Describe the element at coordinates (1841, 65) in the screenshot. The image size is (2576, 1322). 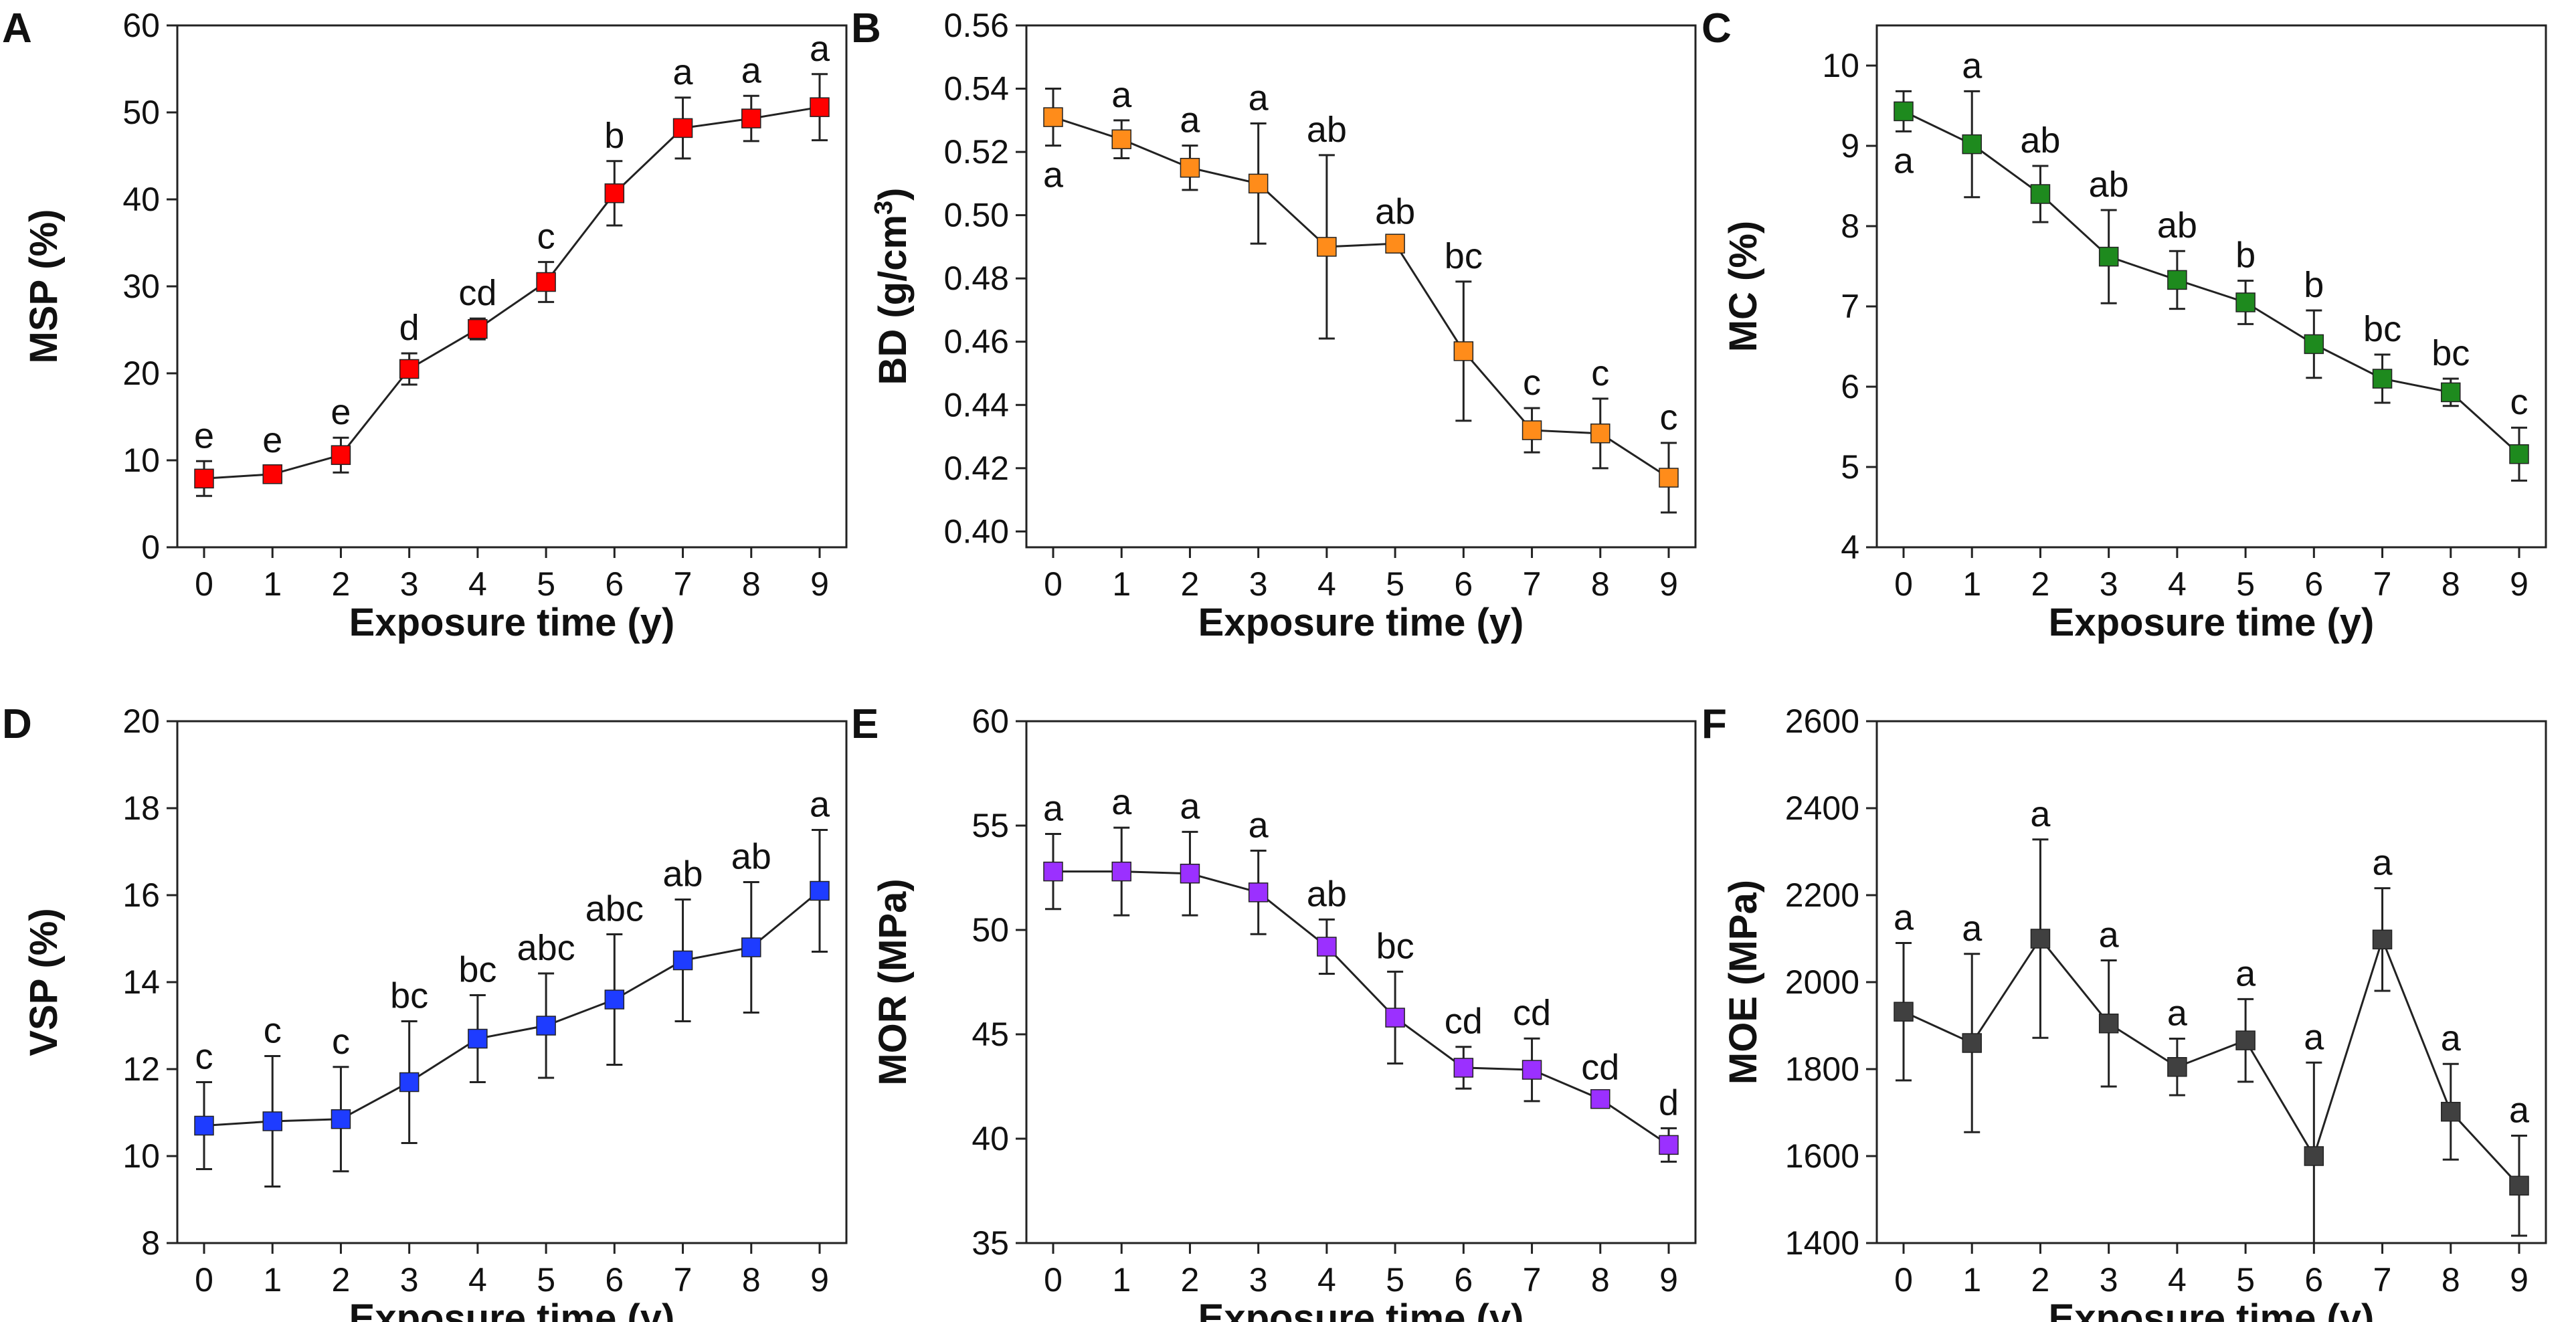
I see `y-tick-label: 10` at that location.